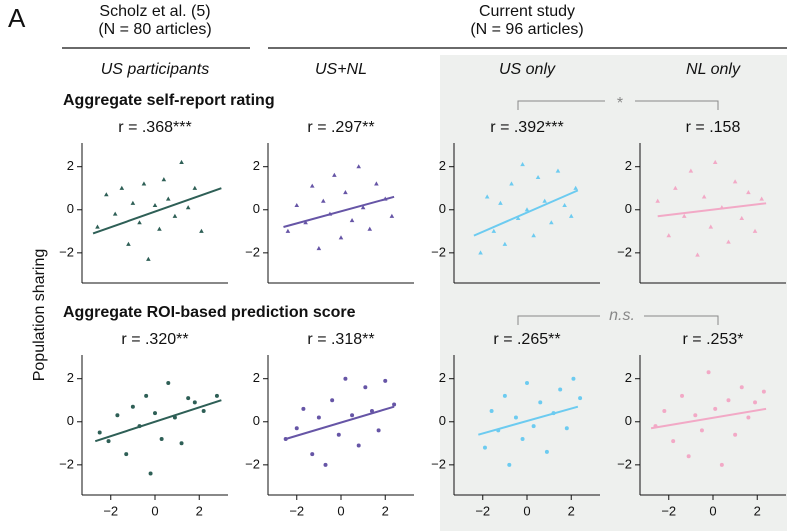 Image resolution: width=787 pixels, height=531 pixels. Describe the element at coordinates (527, 11) in the screenshot. I see `group-title: Current study` at that location.